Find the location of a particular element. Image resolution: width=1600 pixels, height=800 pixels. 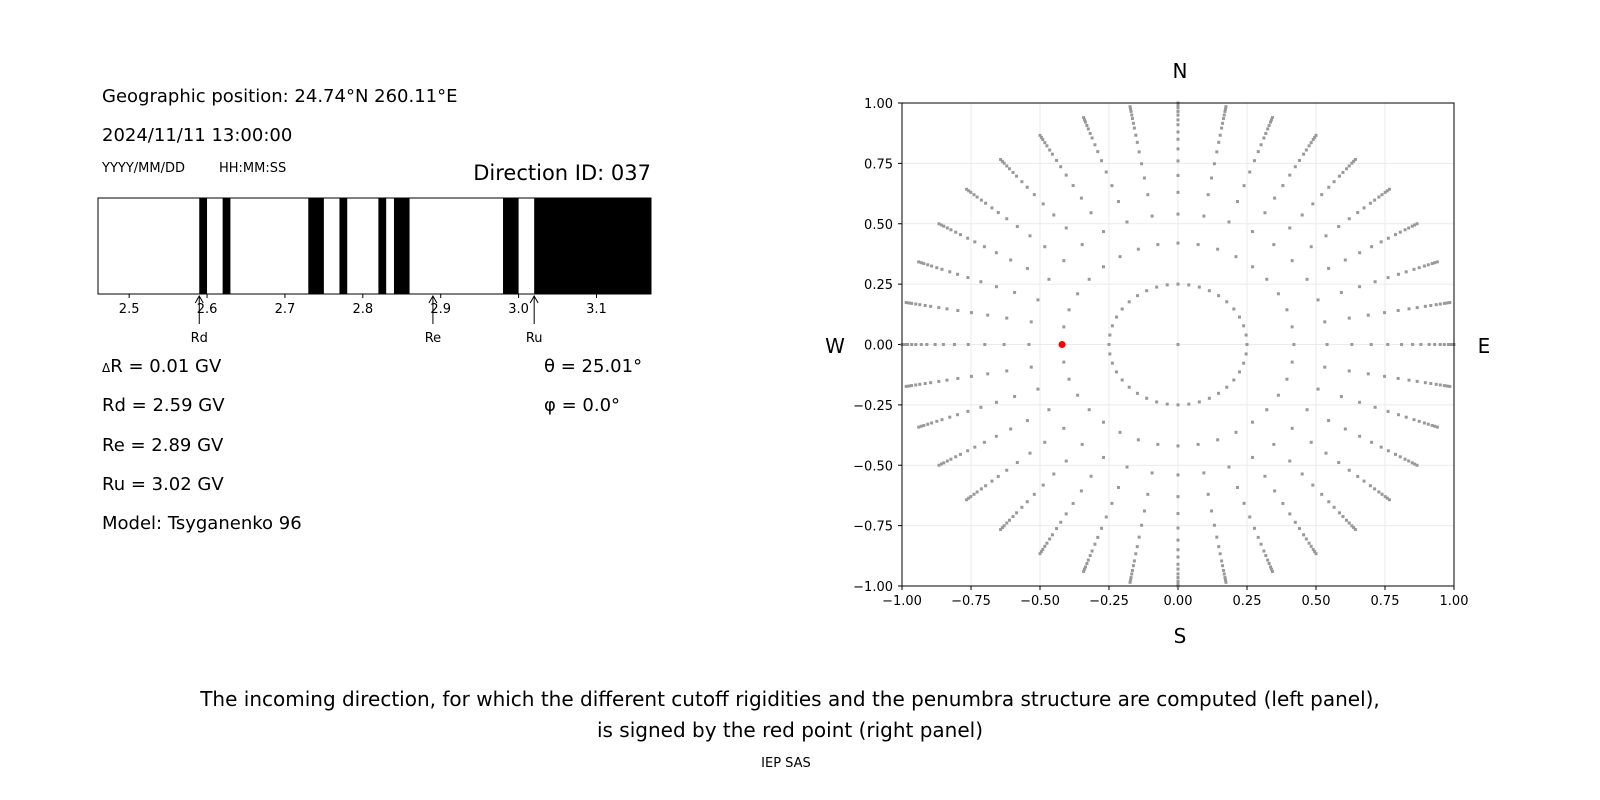

x-tick-label: −1.00 is located at coordinates (902, 601).